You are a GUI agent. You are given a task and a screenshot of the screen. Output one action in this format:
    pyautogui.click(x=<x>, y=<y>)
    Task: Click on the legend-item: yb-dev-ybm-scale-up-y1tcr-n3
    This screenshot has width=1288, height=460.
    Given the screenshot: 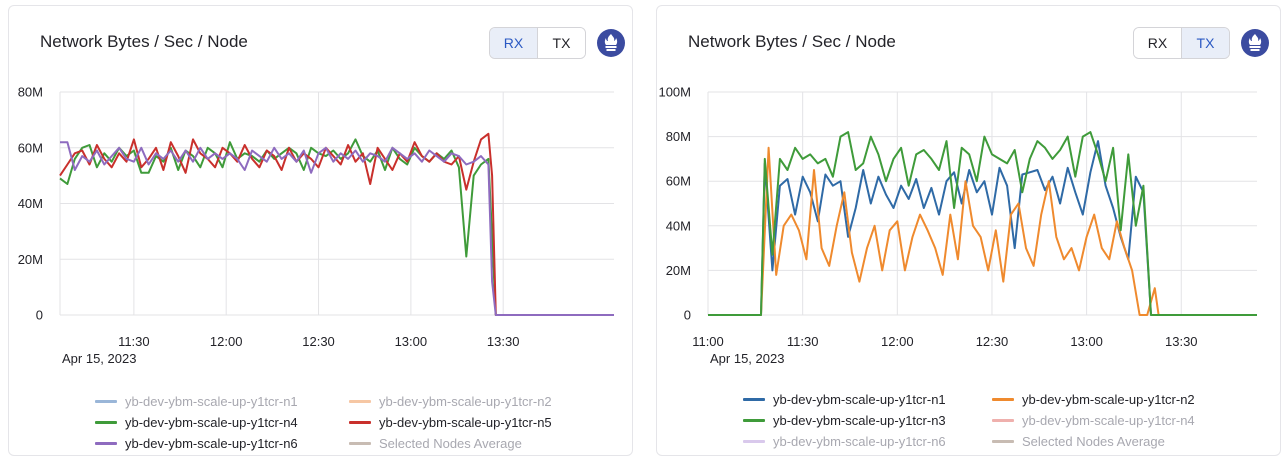 What is the action you would take?
    pyautogui.click(x=844, y=420)
    